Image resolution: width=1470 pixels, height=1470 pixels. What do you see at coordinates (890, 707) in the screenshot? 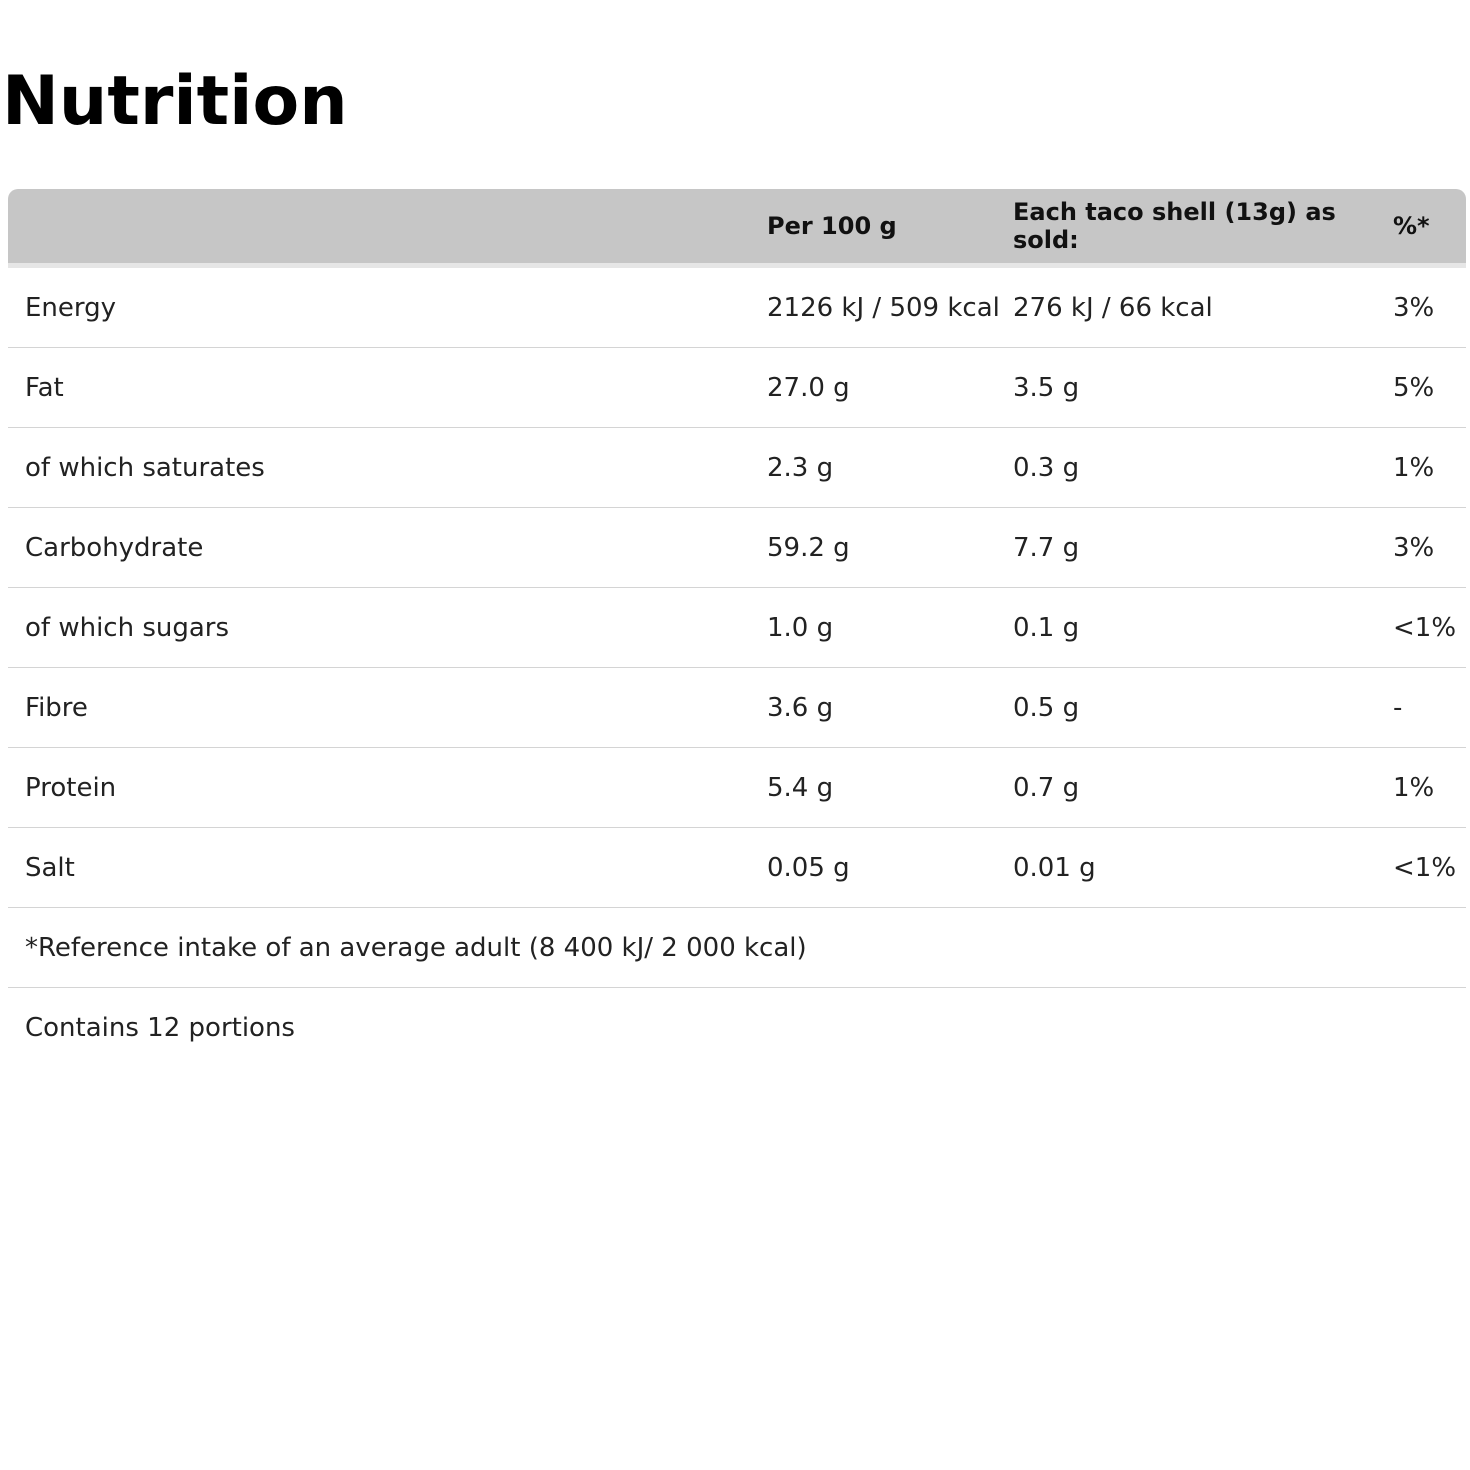
I see `cell: 3.6 g` at bounding box center [890, 707].